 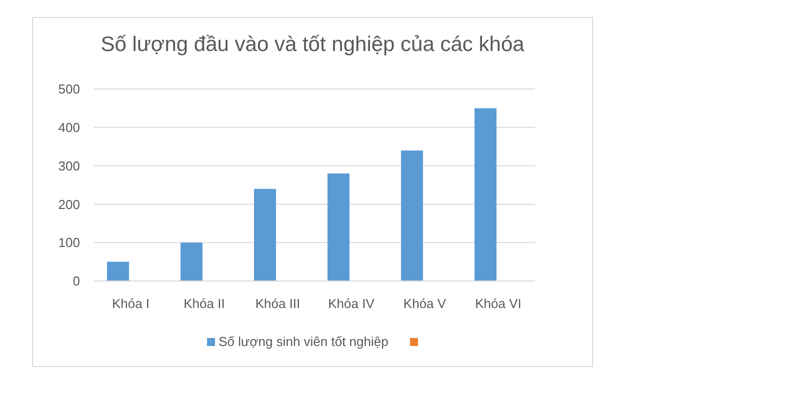 What do you see at coordinates (69, 242) in the screenshot?
I see `y-tick-label: 100` at bounding box center [69, 242].